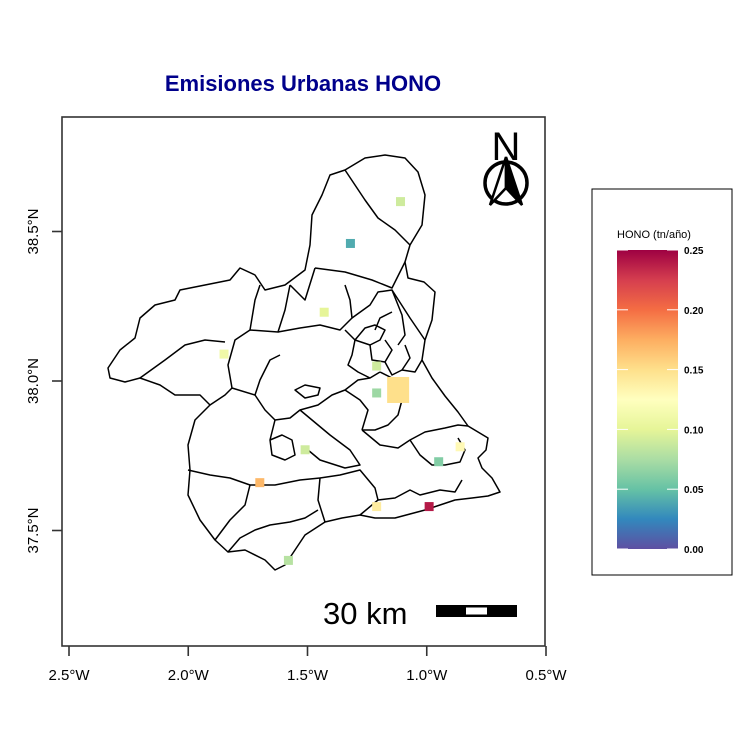  I want to click on legend-tick-label: 0.05, so click(694, 490).